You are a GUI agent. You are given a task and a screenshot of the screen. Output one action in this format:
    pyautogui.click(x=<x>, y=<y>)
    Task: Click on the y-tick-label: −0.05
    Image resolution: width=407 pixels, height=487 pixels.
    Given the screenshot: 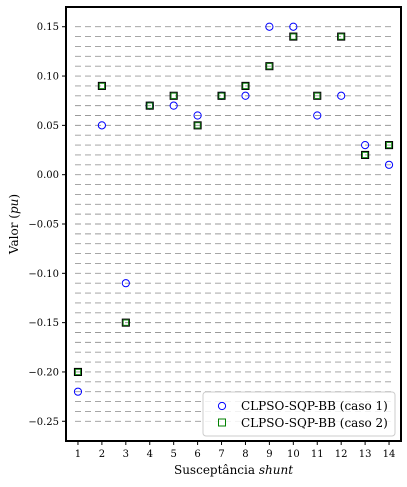 What is the action you would take?
    pyautogui.click(x=43, y=225)
    